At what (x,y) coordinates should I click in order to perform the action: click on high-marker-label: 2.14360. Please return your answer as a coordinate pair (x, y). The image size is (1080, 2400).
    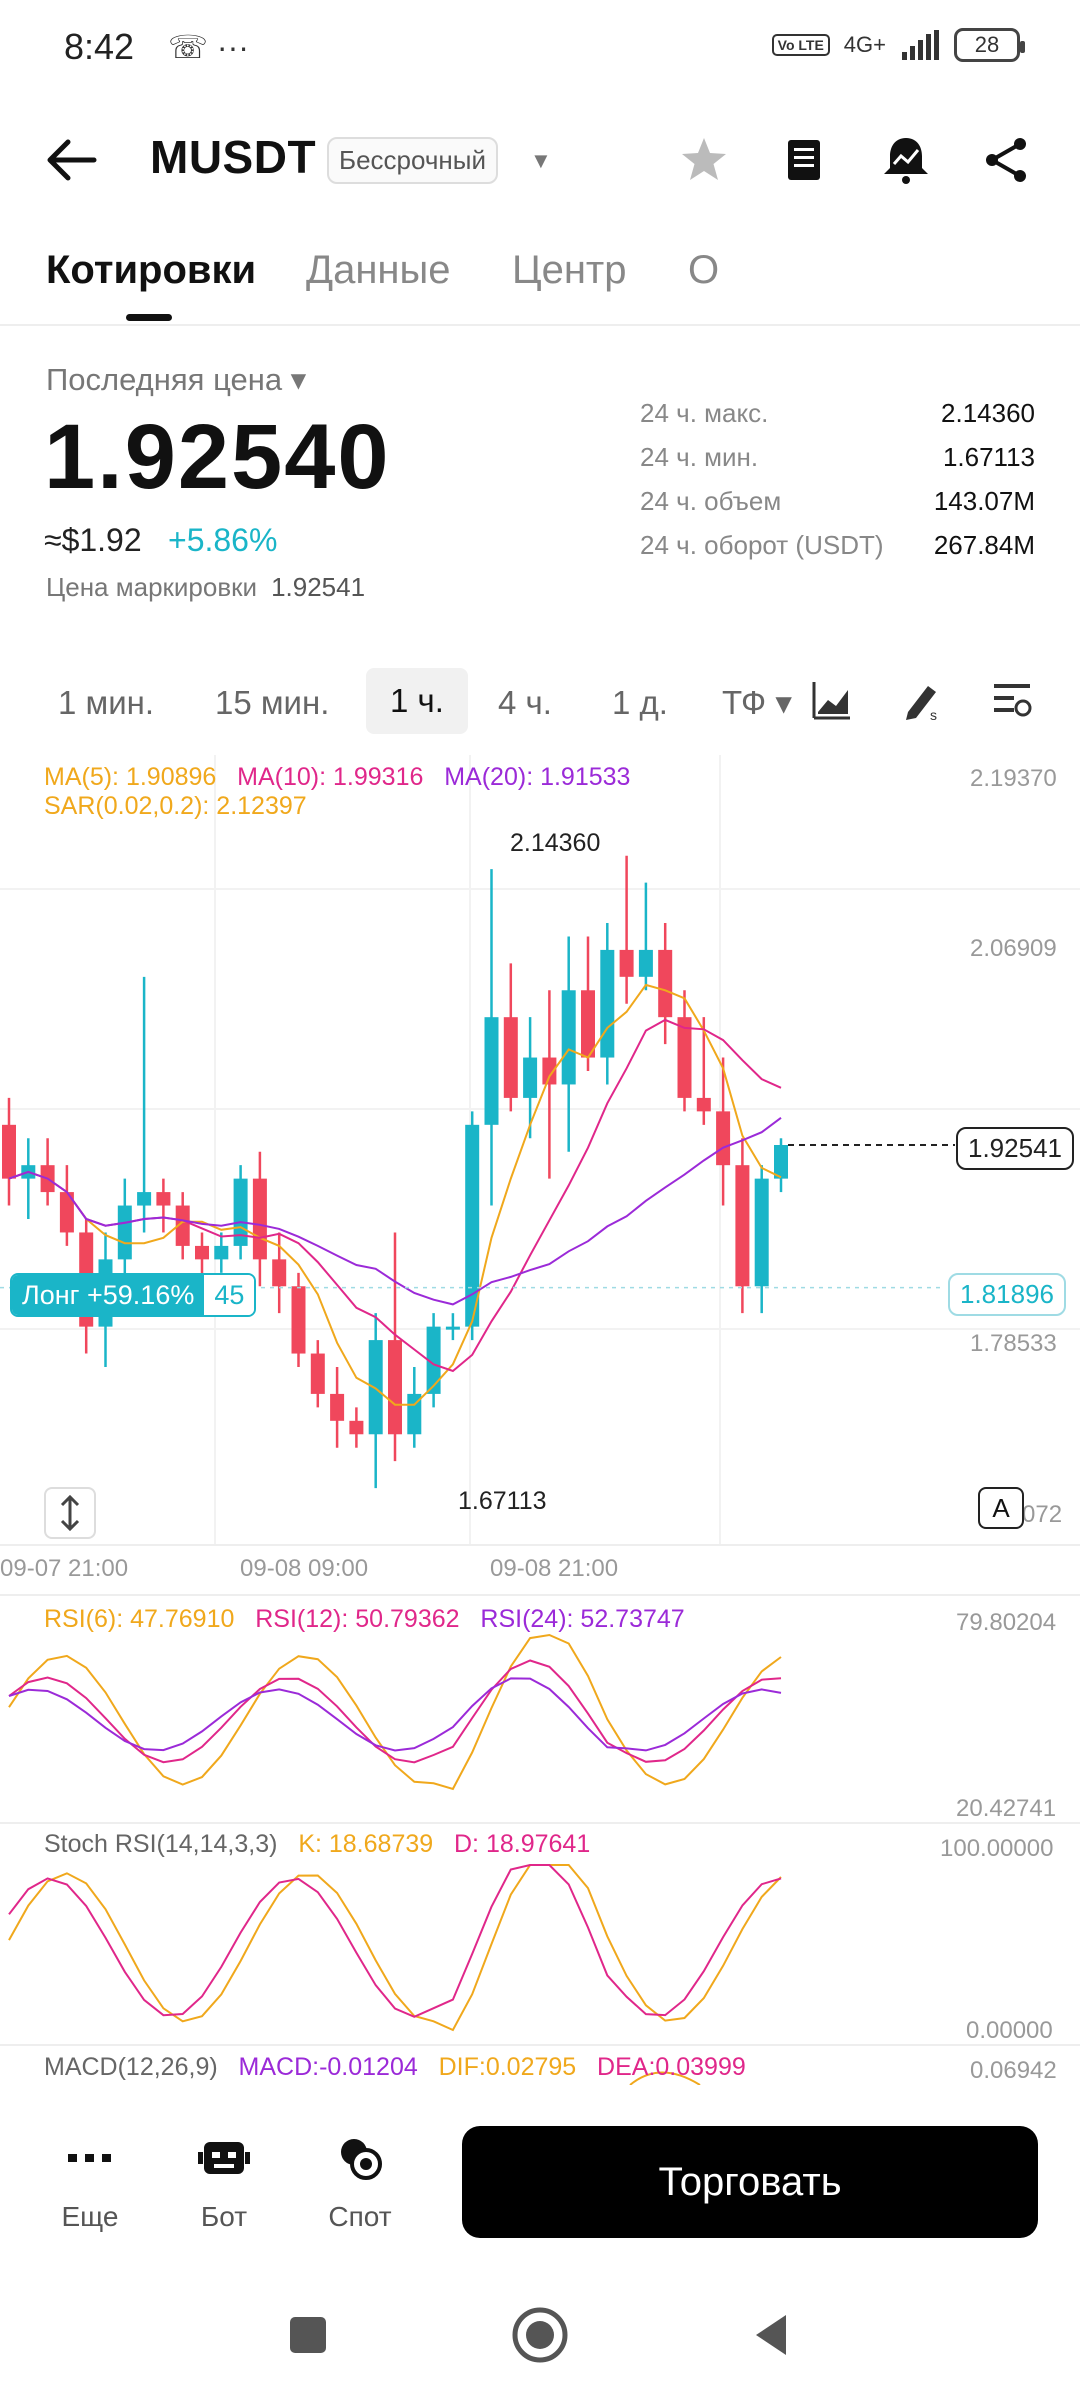
    Looking at the image, I should click on (555, 843).